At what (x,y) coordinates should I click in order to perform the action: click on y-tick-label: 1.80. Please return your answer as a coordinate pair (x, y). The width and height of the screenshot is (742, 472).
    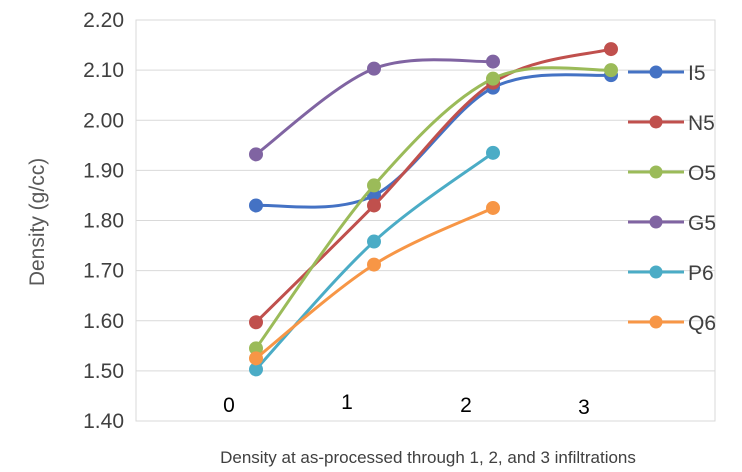
    Looking at the image, I should click on (103, 221).